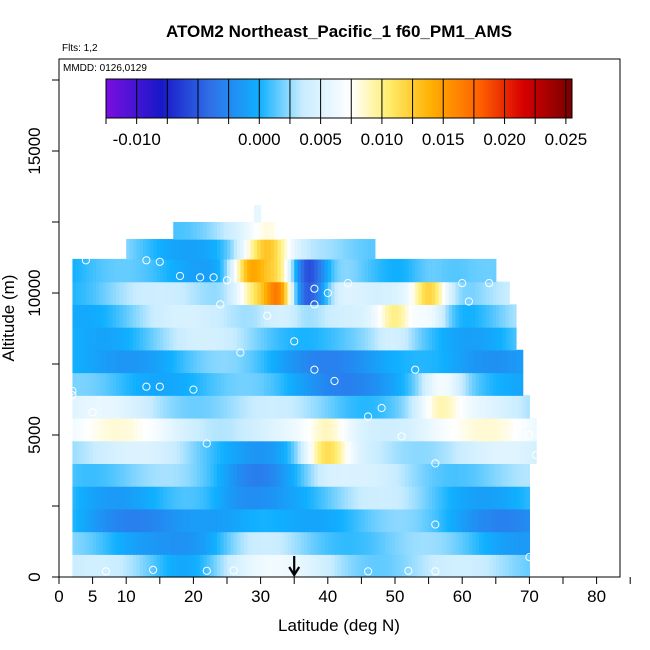 Image resolution: width=650 pixels, height=650 pixels. I want to click on colorbar-tick-label: 0.020, so click(504, 139).